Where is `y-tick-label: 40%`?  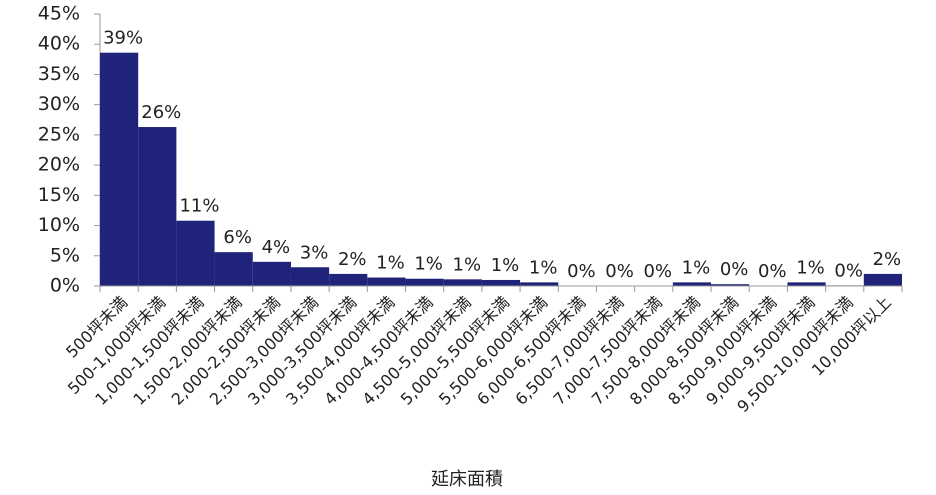
y-tick-label: 40% is located at coordinates (59, 44).